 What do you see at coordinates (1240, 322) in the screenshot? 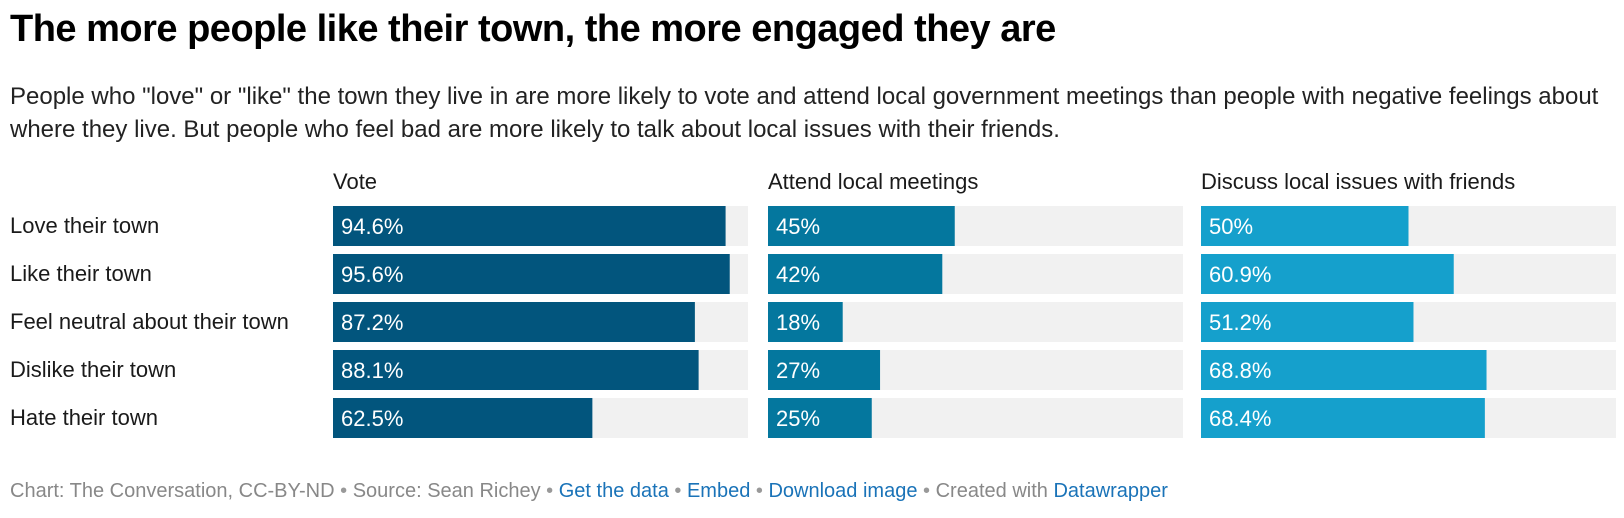
I see `bar-value-label: 51.2%` at bounding box center [1240, 322].